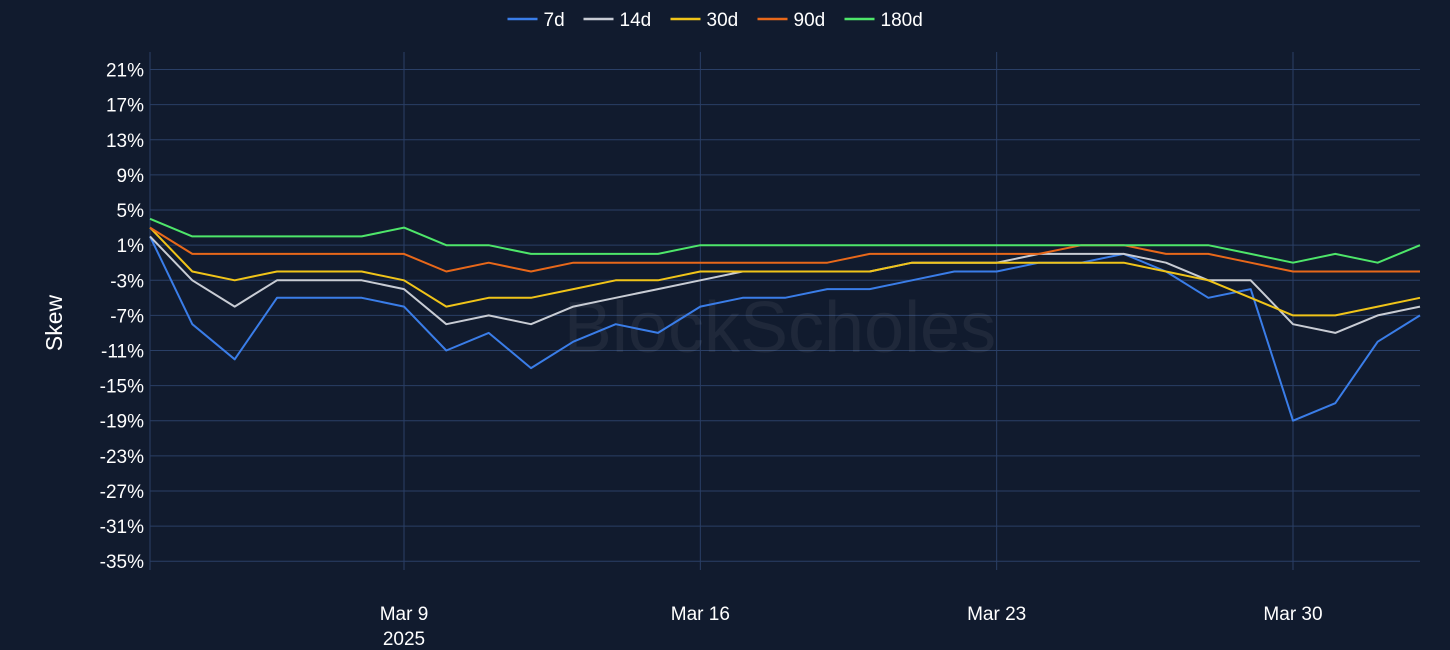 The image size is (1450, 650). Describe the element at coordinates (122, 527) in the screenshot. I see `y-tick-label: -31%` at that location.